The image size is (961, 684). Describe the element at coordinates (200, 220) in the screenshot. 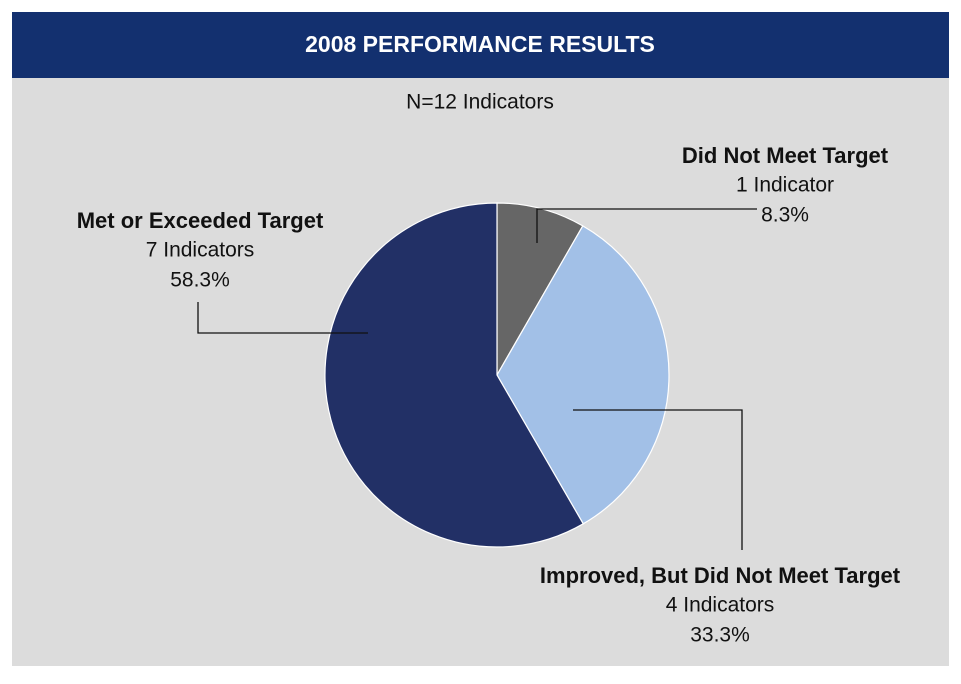

I see `slice-category-label: Met or Exceeded Target` at that location.